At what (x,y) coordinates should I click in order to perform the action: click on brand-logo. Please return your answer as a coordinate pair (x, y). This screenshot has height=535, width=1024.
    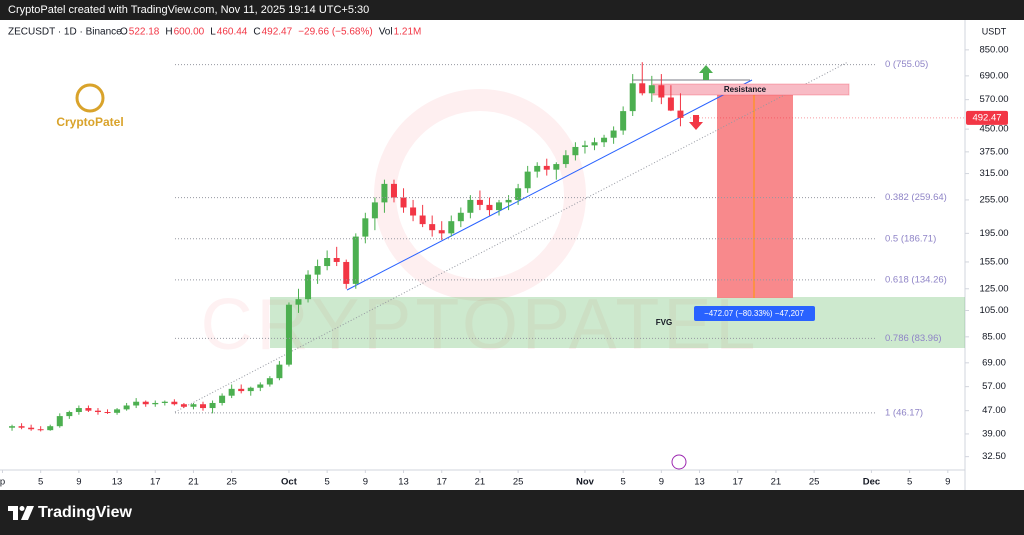
    Looking at the image, I should click on (90, 98).